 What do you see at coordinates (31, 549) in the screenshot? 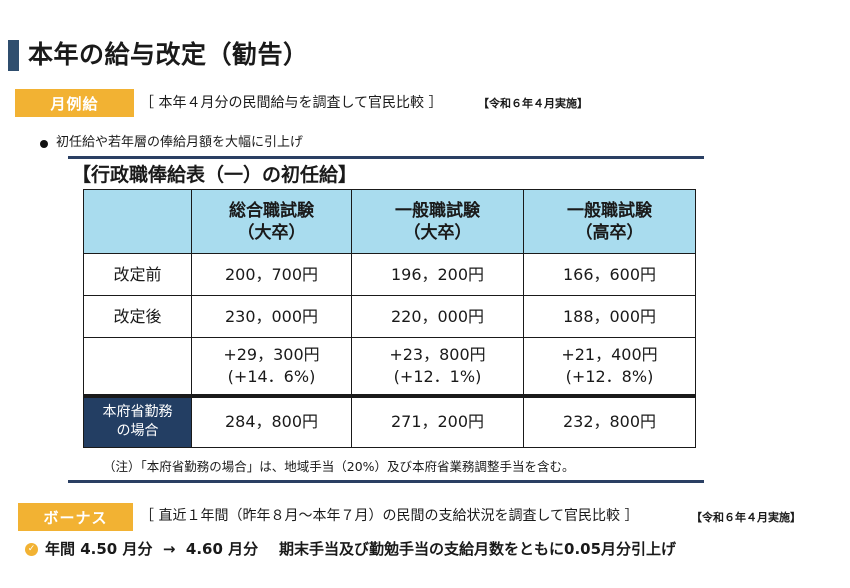
I see `check-circle-icon: ✓` at bounding box center [31, 549].